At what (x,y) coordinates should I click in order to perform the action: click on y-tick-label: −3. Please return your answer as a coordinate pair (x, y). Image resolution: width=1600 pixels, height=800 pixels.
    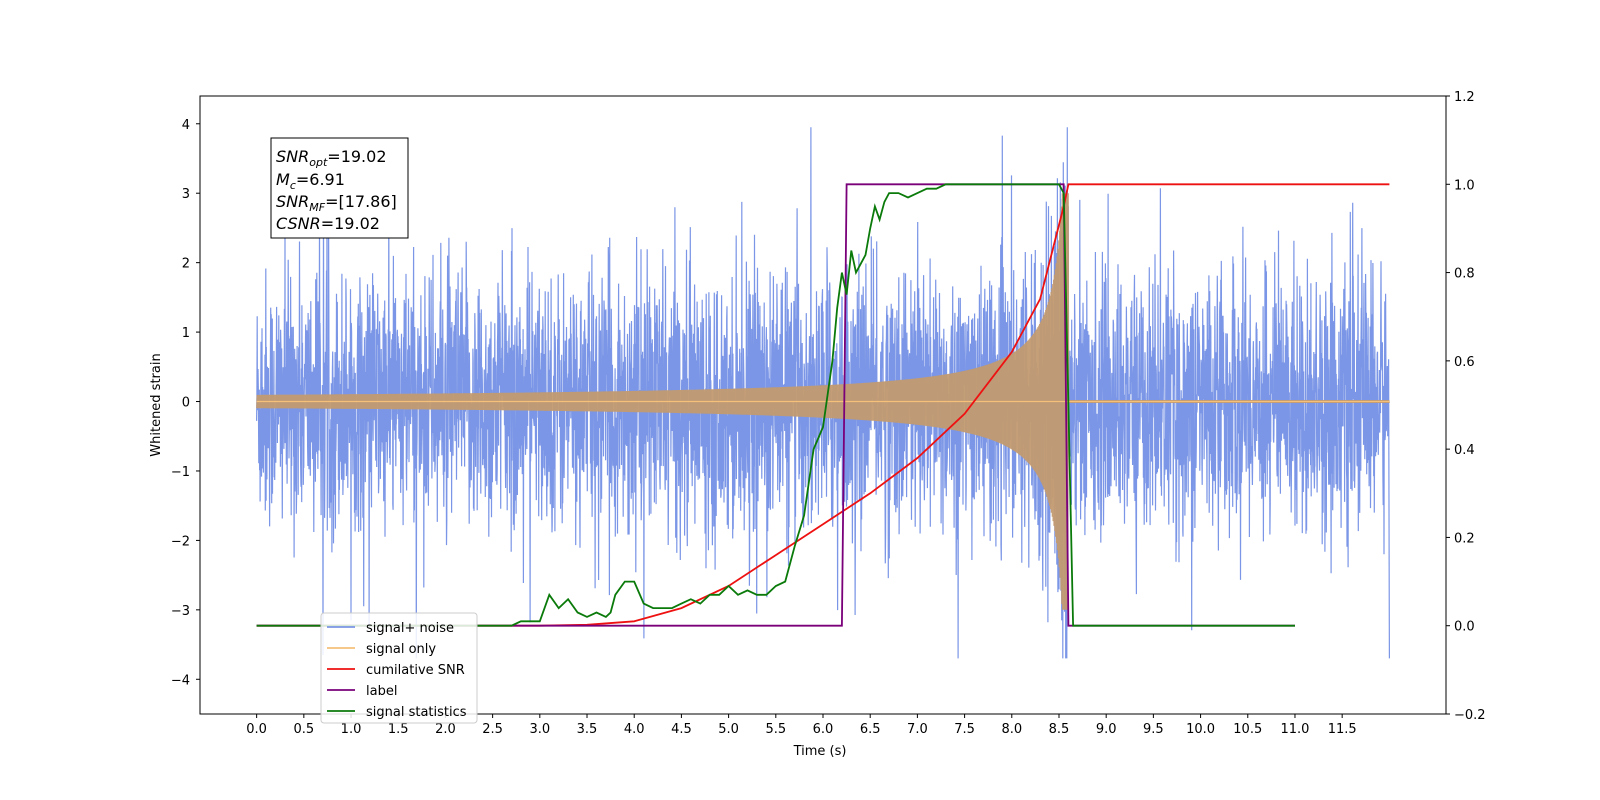
    Looking at the image, I should click on (180, 611).